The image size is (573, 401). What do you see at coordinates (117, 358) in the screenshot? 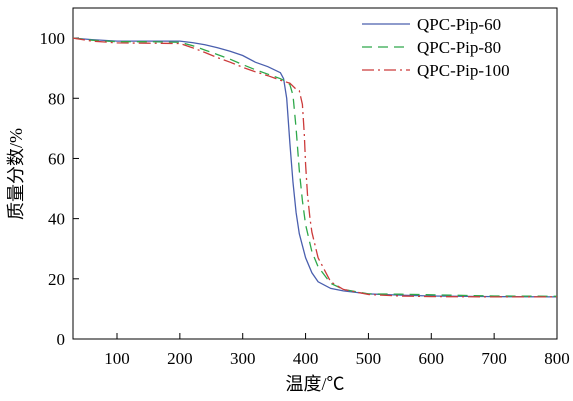
I see `x-tick-label: 100` at bounding box center [117, 358].